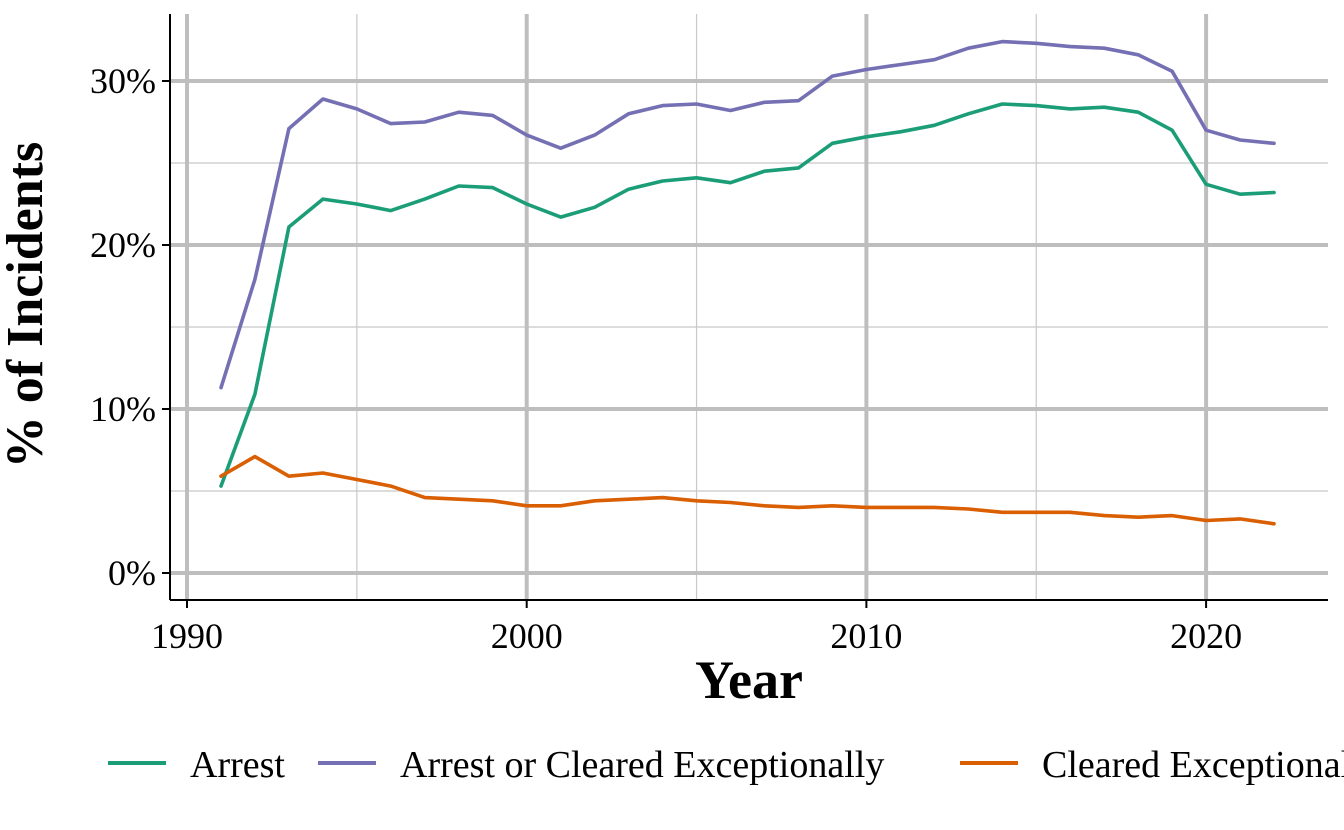  I want to click on x-tick-label: 1990, so click(187, 636).